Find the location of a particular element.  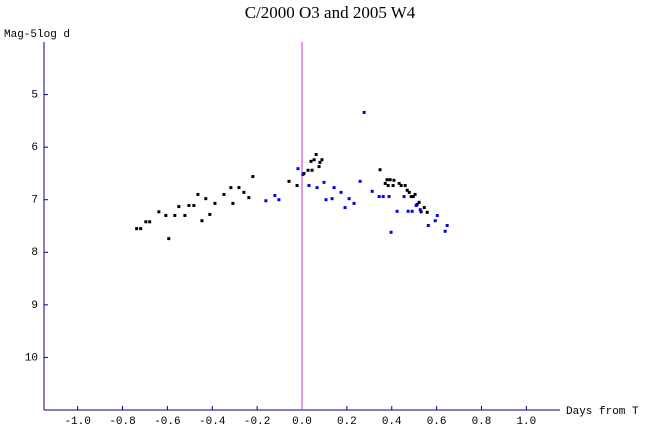

x-tick-label: 1.0 is located at coordinates (526, 422).